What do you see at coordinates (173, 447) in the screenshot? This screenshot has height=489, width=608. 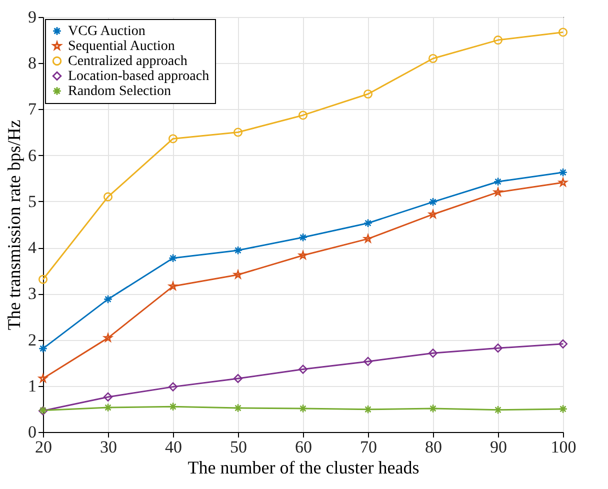 I see `x-tick-label: 40` at bounding box center [173, 447].